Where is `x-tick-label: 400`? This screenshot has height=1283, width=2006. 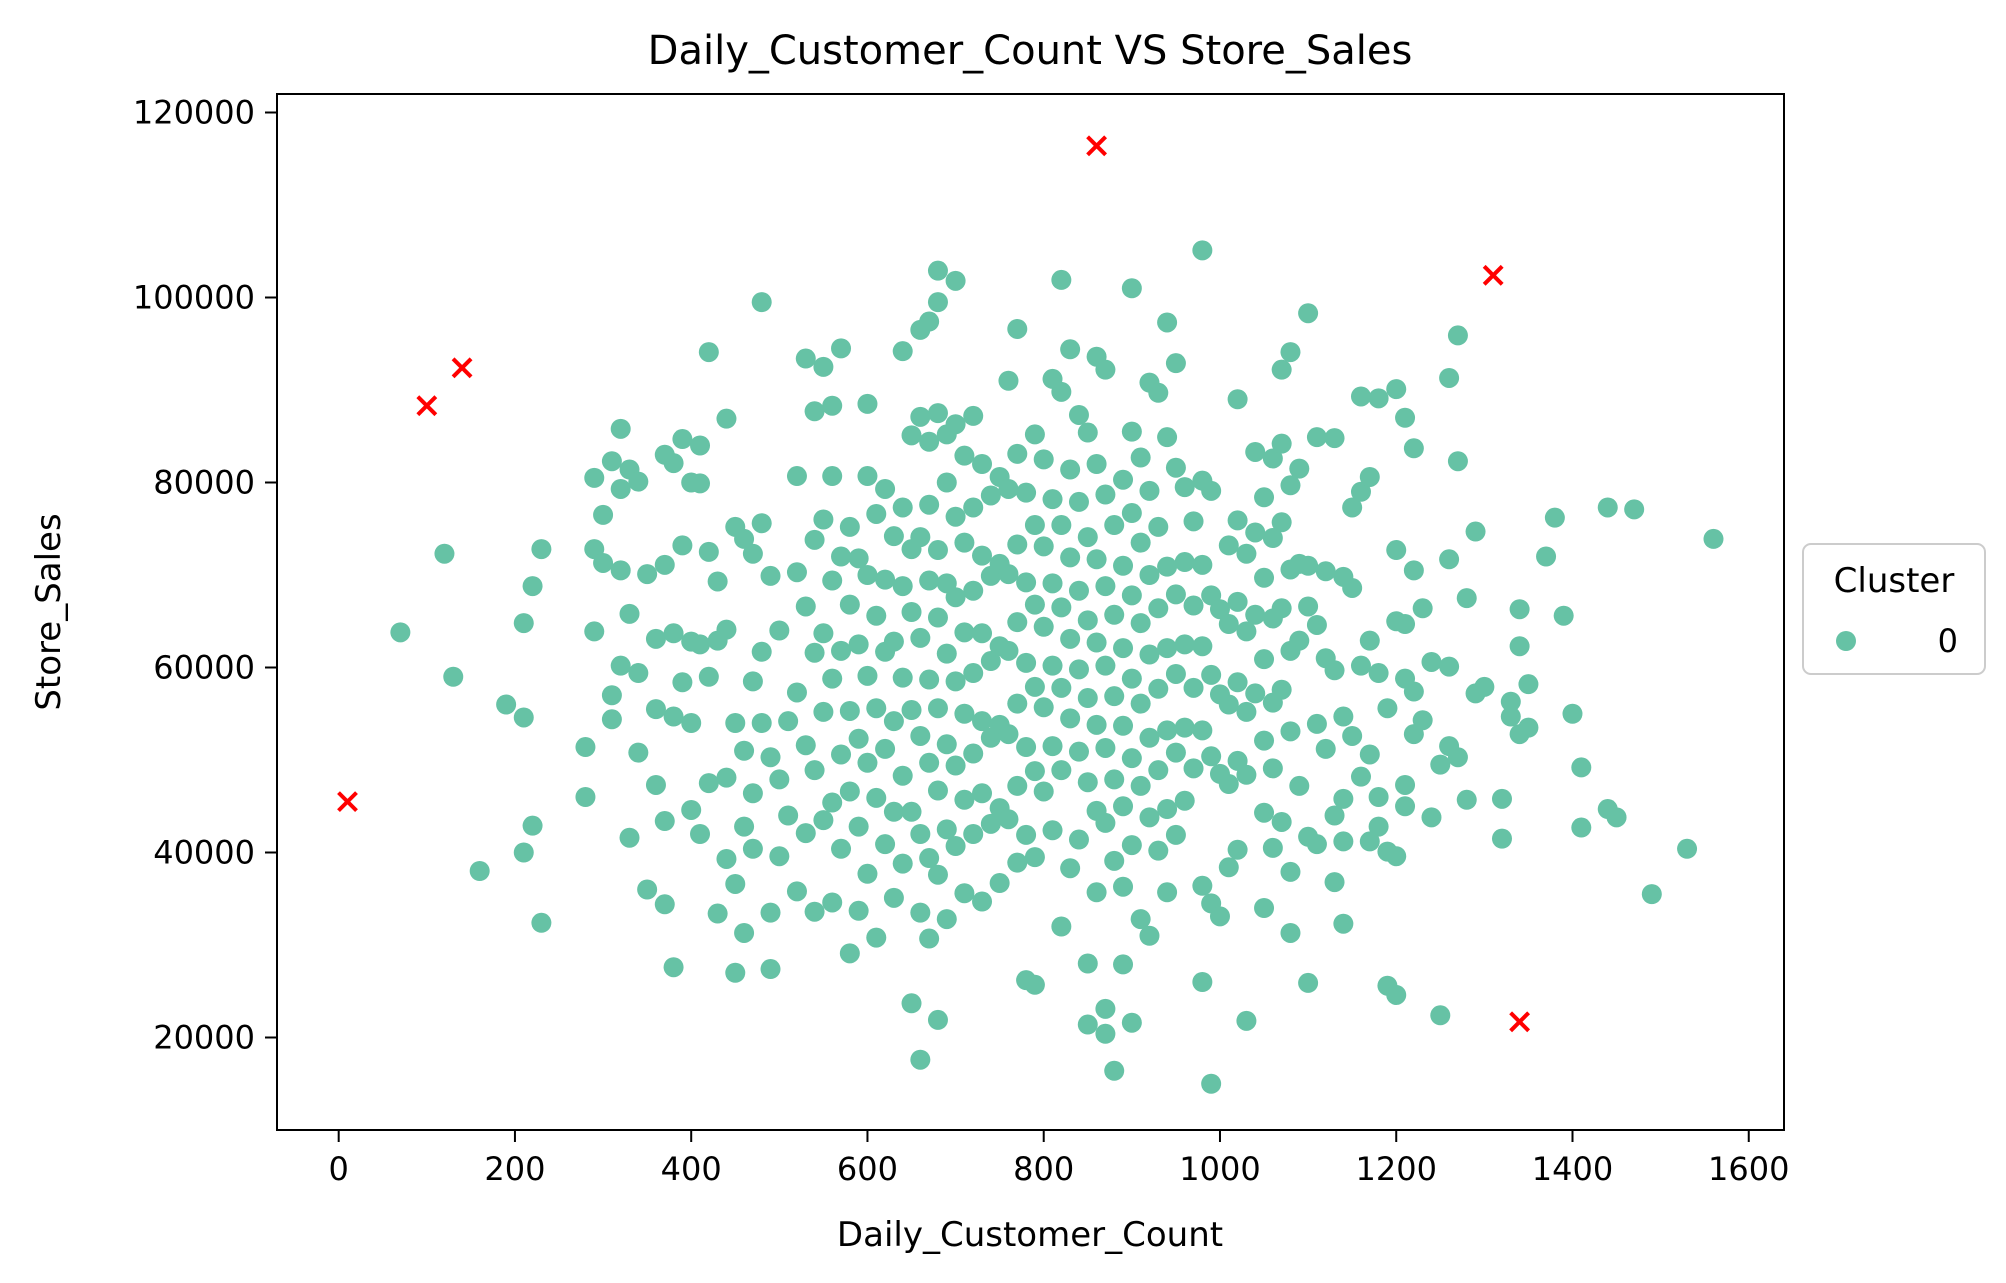
x-tick-label: 400 is located at coordinates (691, 1169).